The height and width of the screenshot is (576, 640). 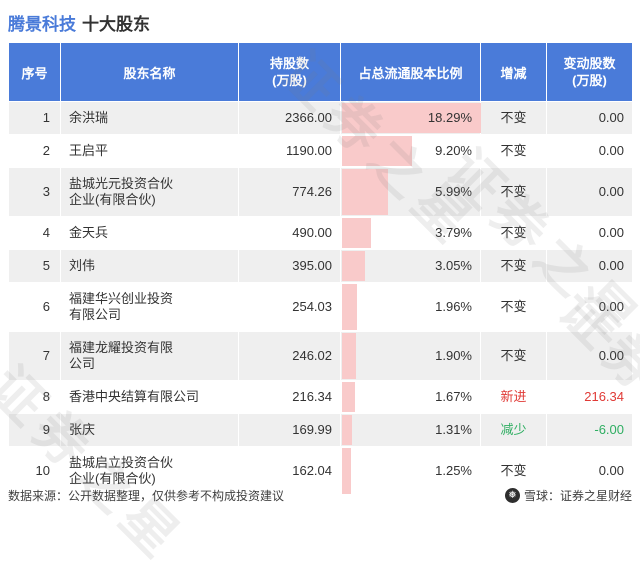 I want to click on brand-text: 雪球：证券之星财经, so click(x=577, y=496).